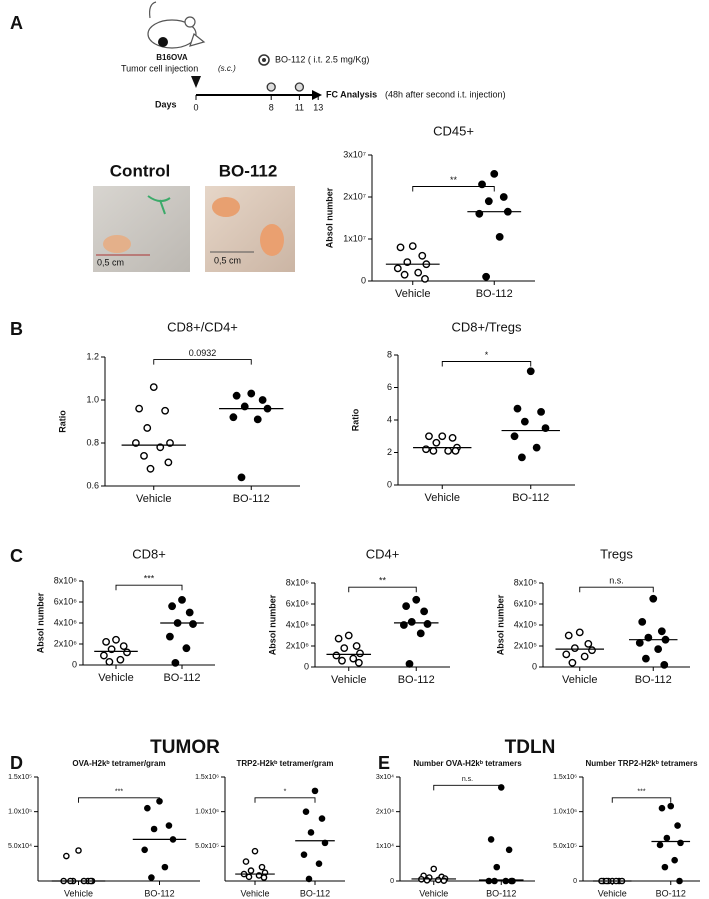  I want to click on y-tick-label: 2x10⁴, so click(385, 812).